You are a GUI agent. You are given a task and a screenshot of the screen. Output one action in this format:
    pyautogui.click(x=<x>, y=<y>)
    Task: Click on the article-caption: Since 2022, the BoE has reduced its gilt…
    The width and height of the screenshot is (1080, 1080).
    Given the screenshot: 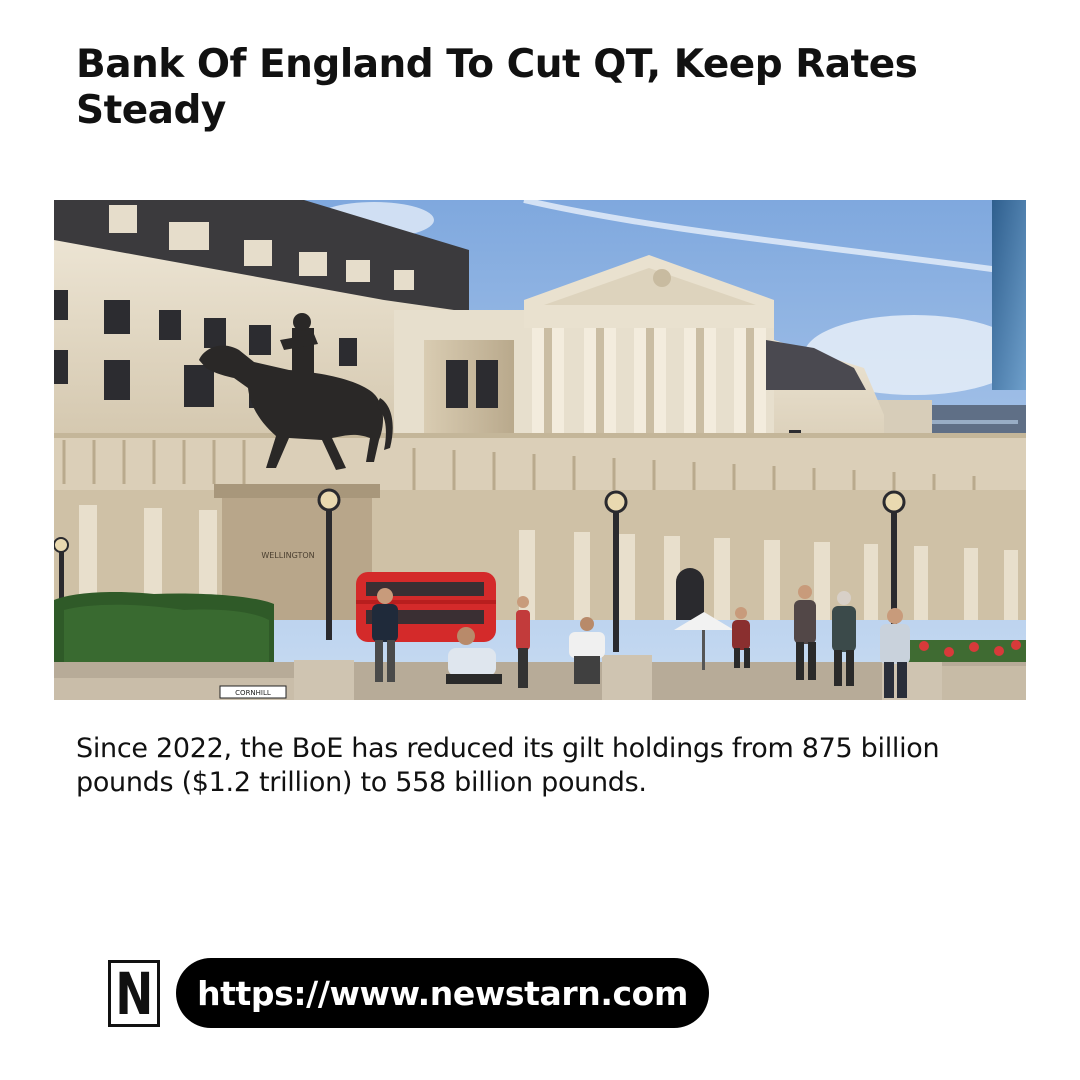 What is the action you would take?
    pyautogui.click(x=508, y=765)
    